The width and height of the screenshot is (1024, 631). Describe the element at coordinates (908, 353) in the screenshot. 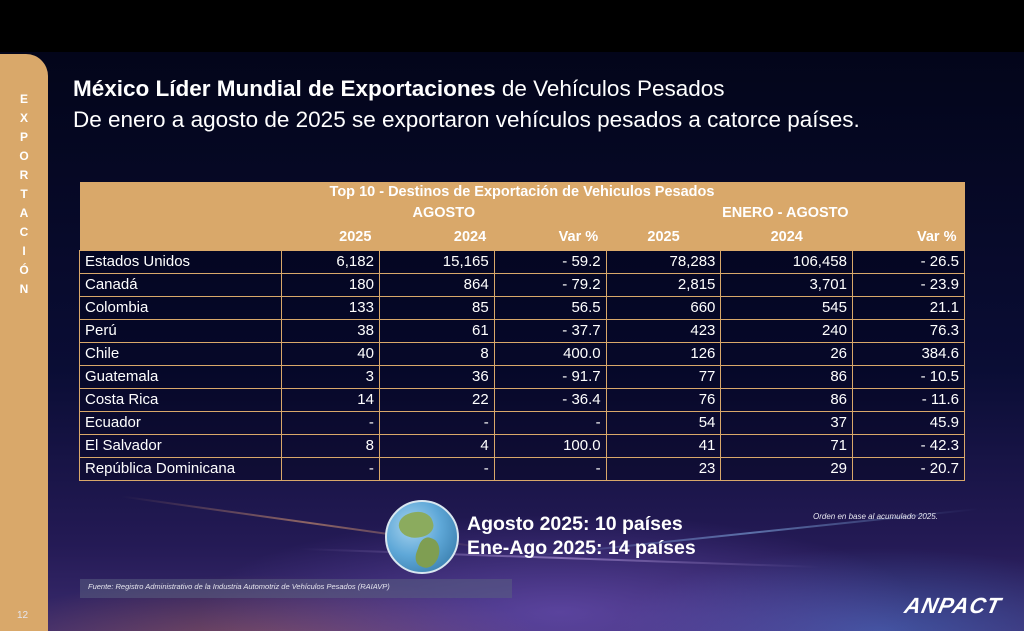

I see `cell-value: 384.6` at that location.